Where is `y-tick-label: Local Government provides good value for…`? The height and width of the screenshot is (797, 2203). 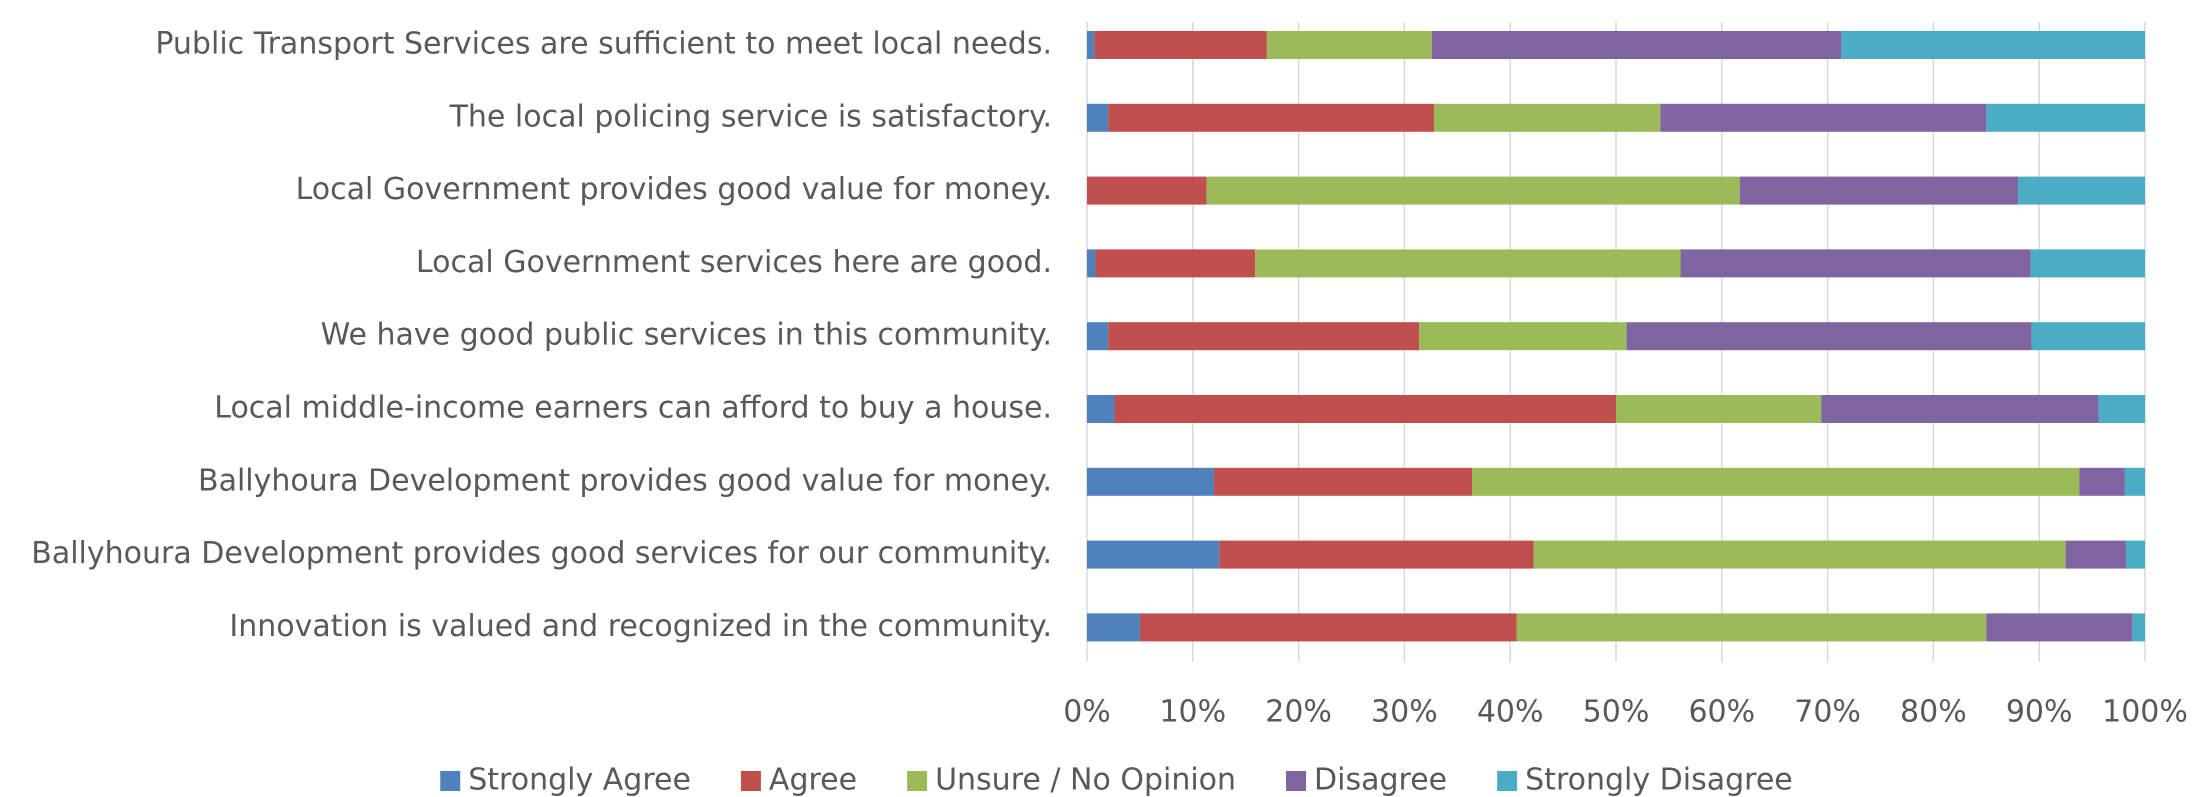 y-tick-label: Local Government provides good value for… is located at coordinates (674, 189).